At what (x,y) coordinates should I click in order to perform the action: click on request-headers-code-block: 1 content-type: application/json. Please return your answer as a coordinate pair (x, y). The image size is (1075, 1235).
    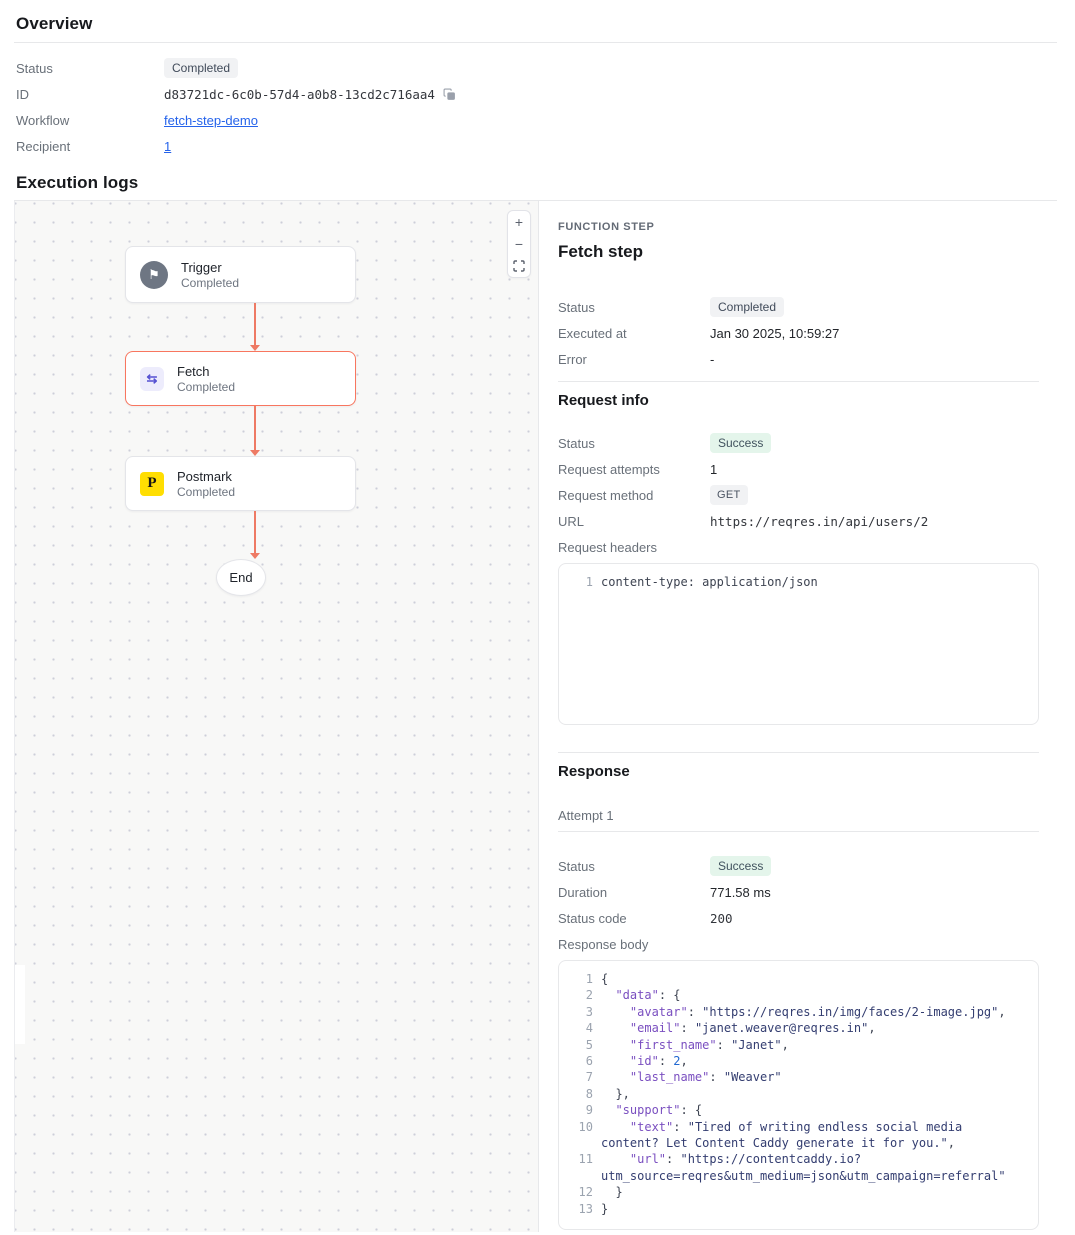
    Looking at the image, I should click on (798, 644).